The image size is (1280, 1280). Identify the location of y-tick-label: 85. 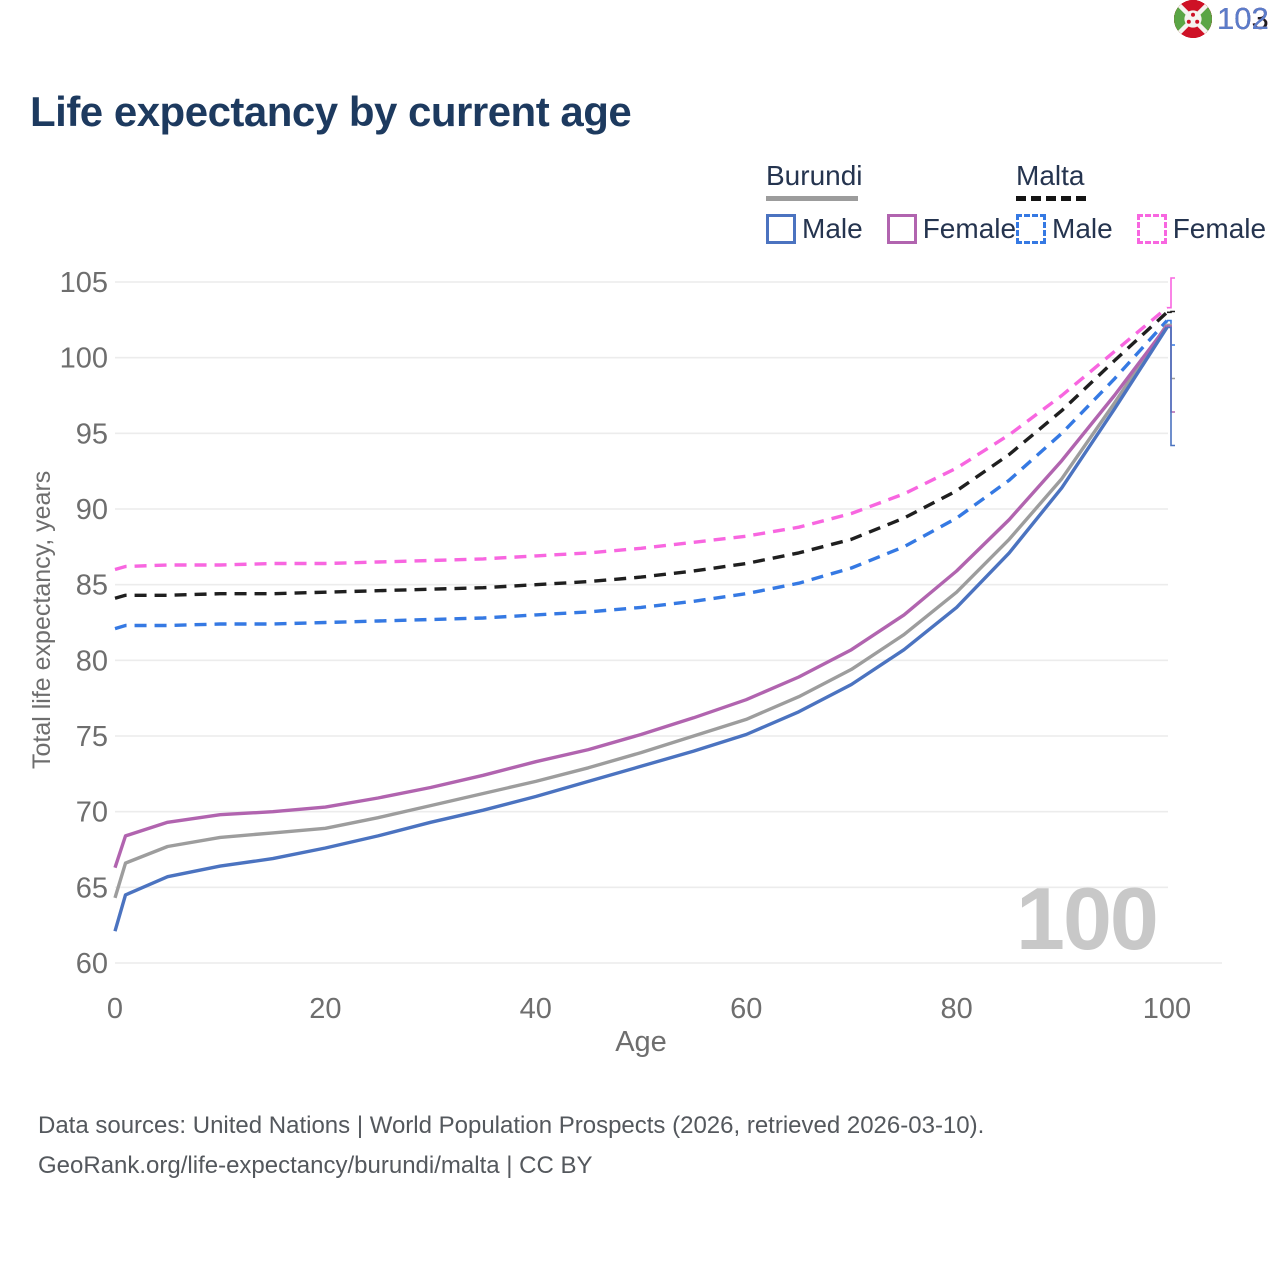
(92, 586).